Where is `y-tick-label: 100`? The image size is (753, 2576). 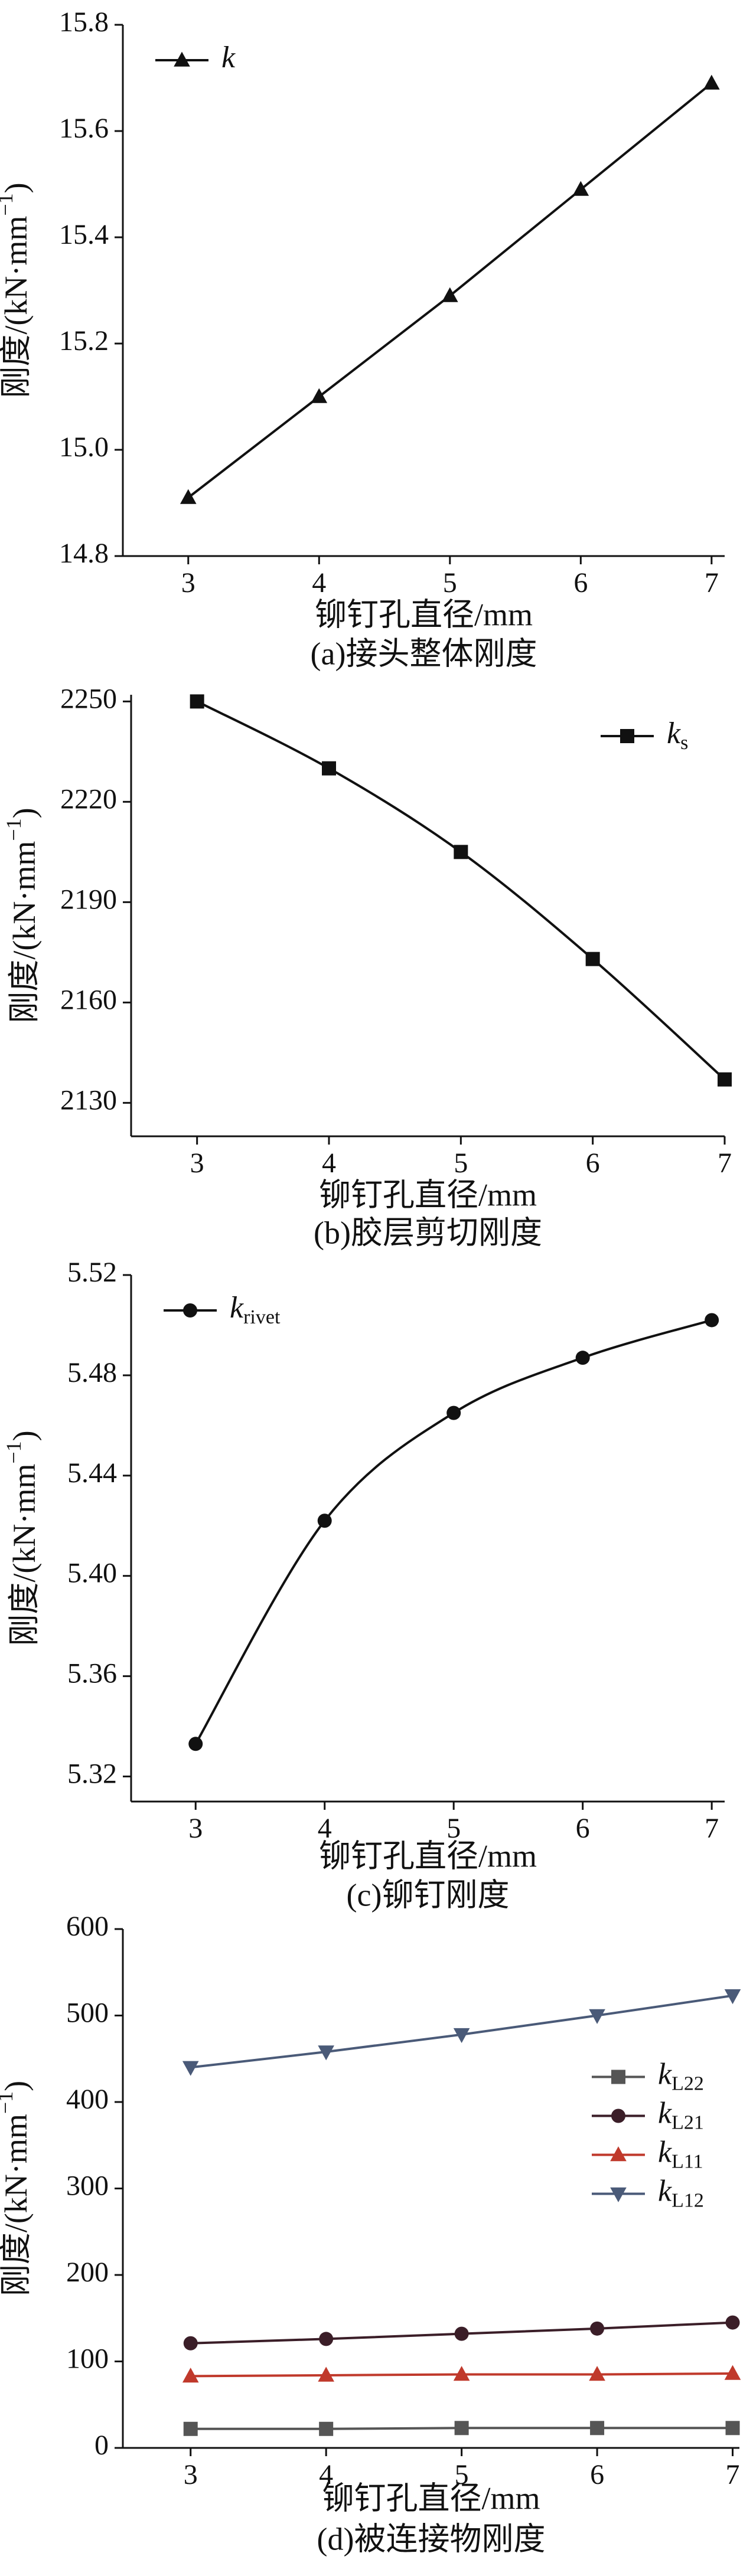 y-tick-label: 100 is located at coordinates (87, 2359).